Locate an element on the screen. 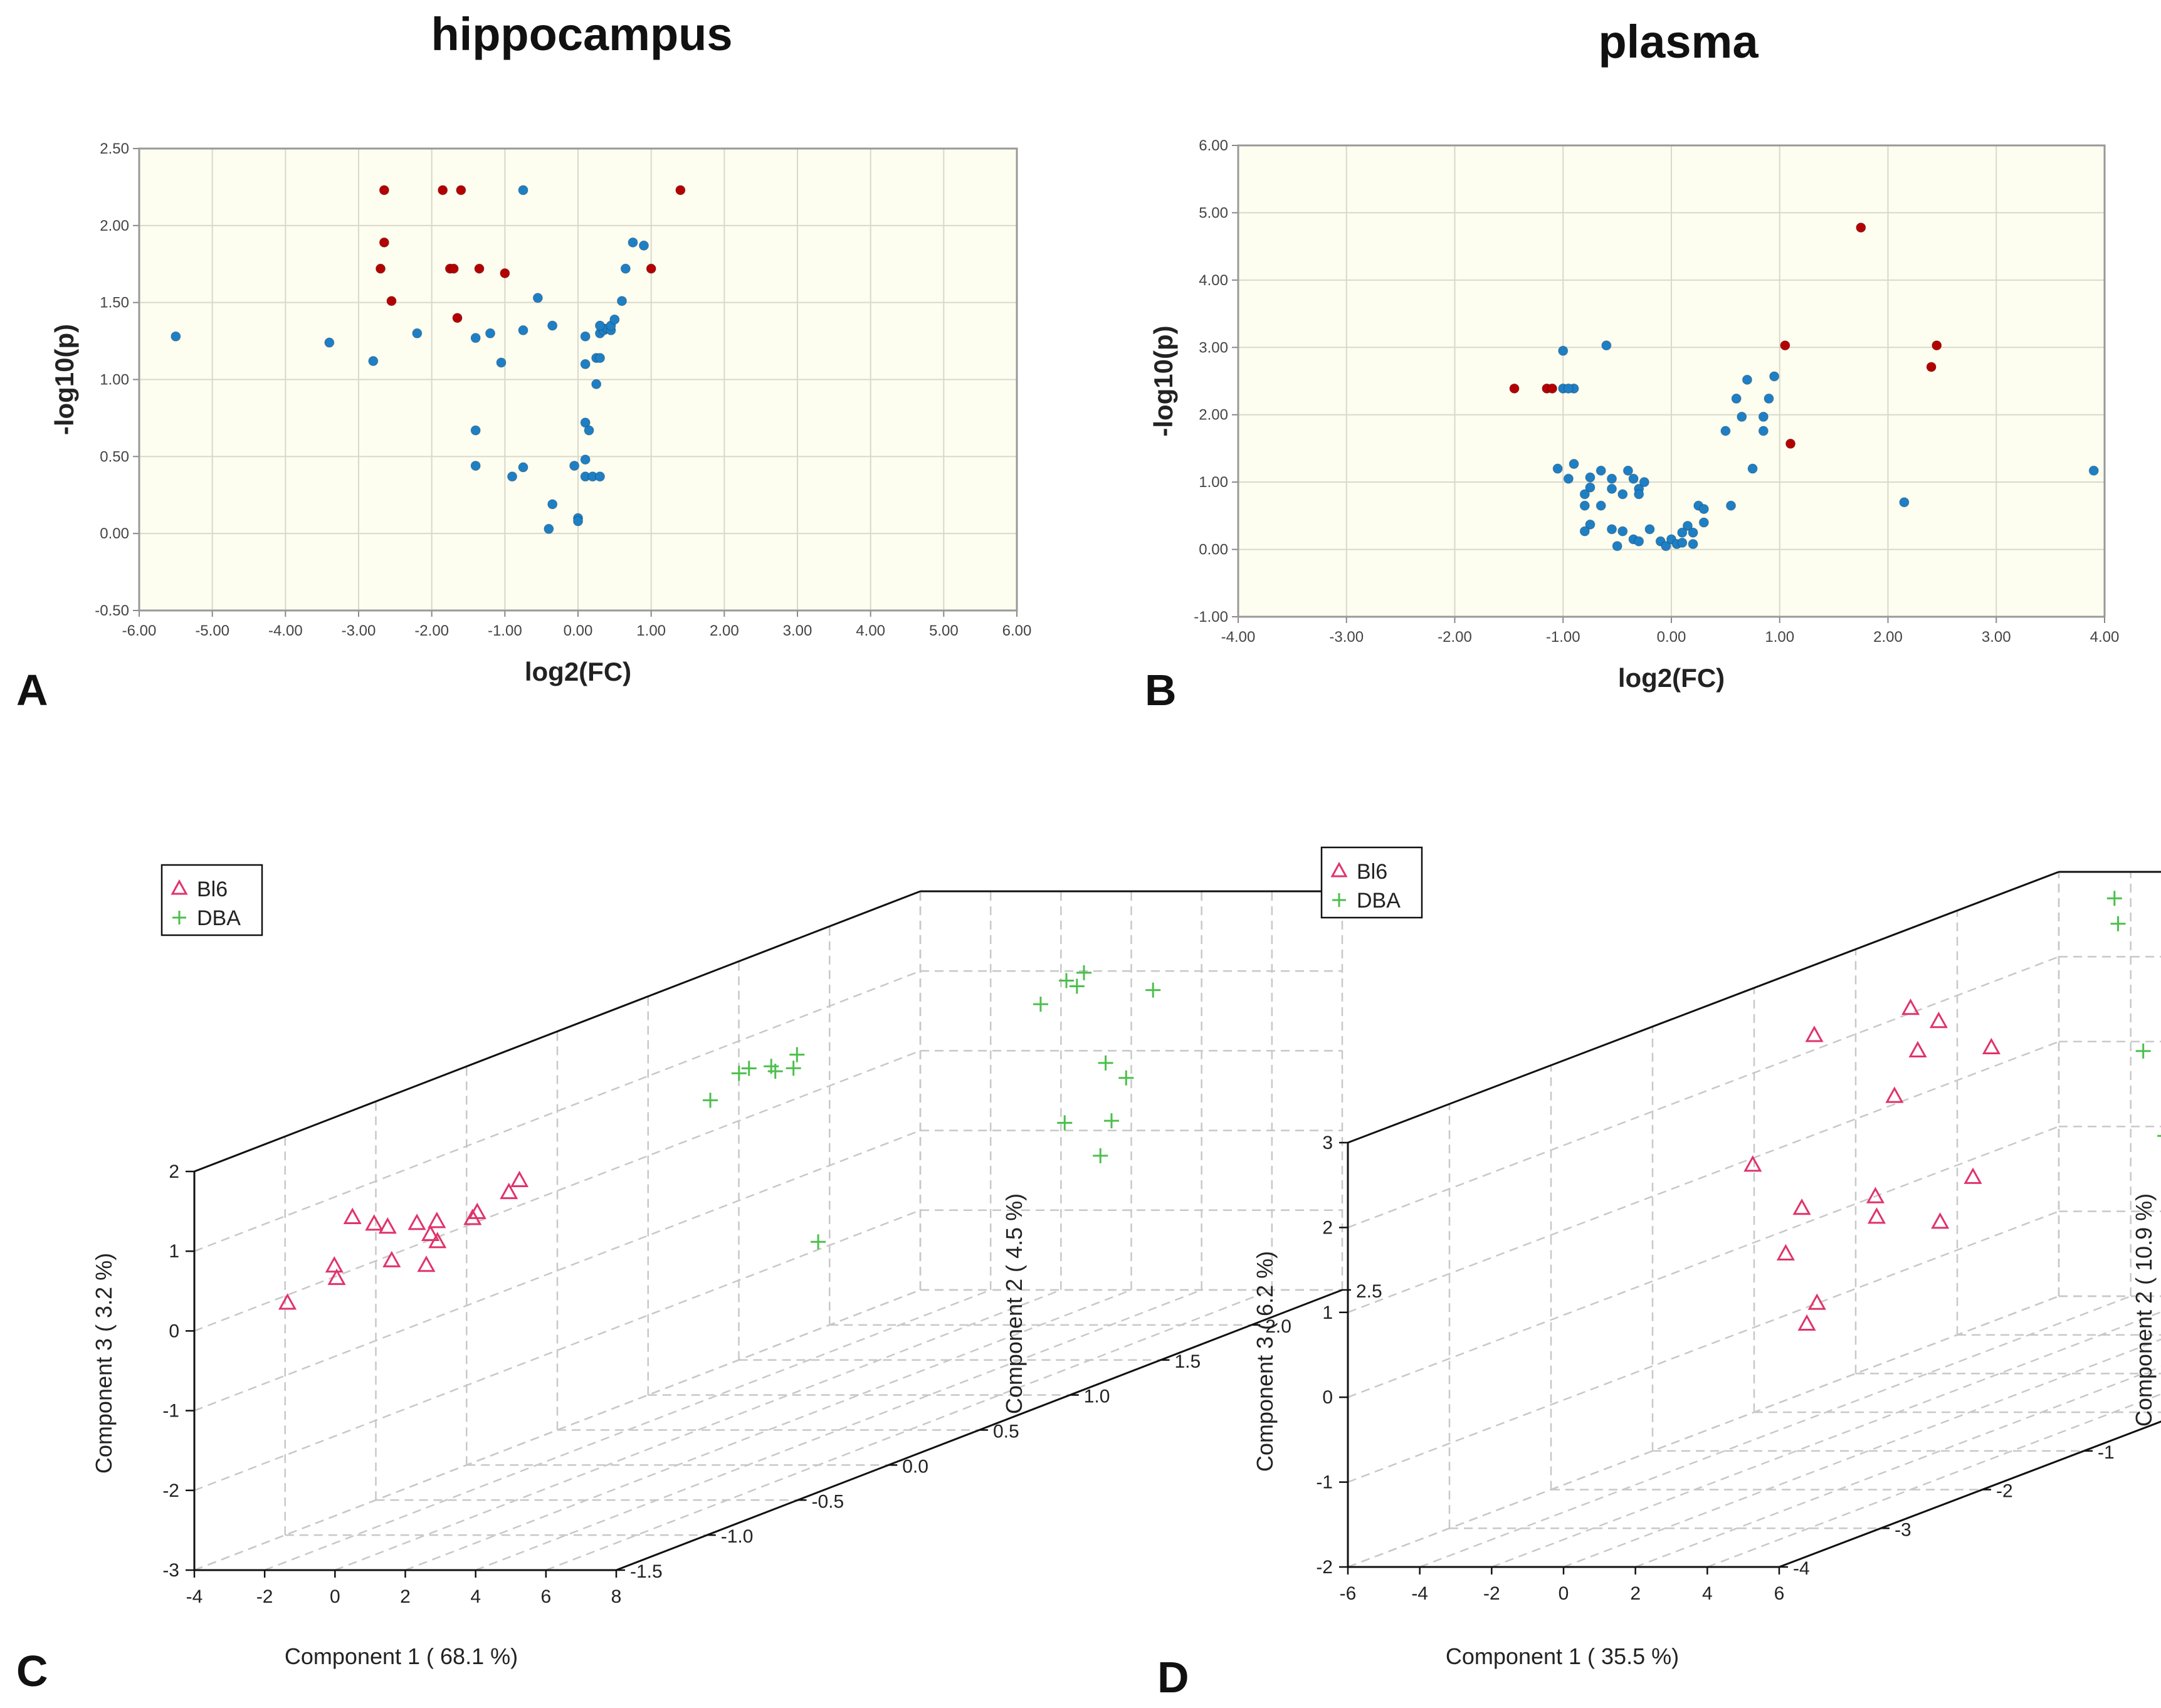  y-tick-label: -1.00 is located at coordinates (1211, 617).